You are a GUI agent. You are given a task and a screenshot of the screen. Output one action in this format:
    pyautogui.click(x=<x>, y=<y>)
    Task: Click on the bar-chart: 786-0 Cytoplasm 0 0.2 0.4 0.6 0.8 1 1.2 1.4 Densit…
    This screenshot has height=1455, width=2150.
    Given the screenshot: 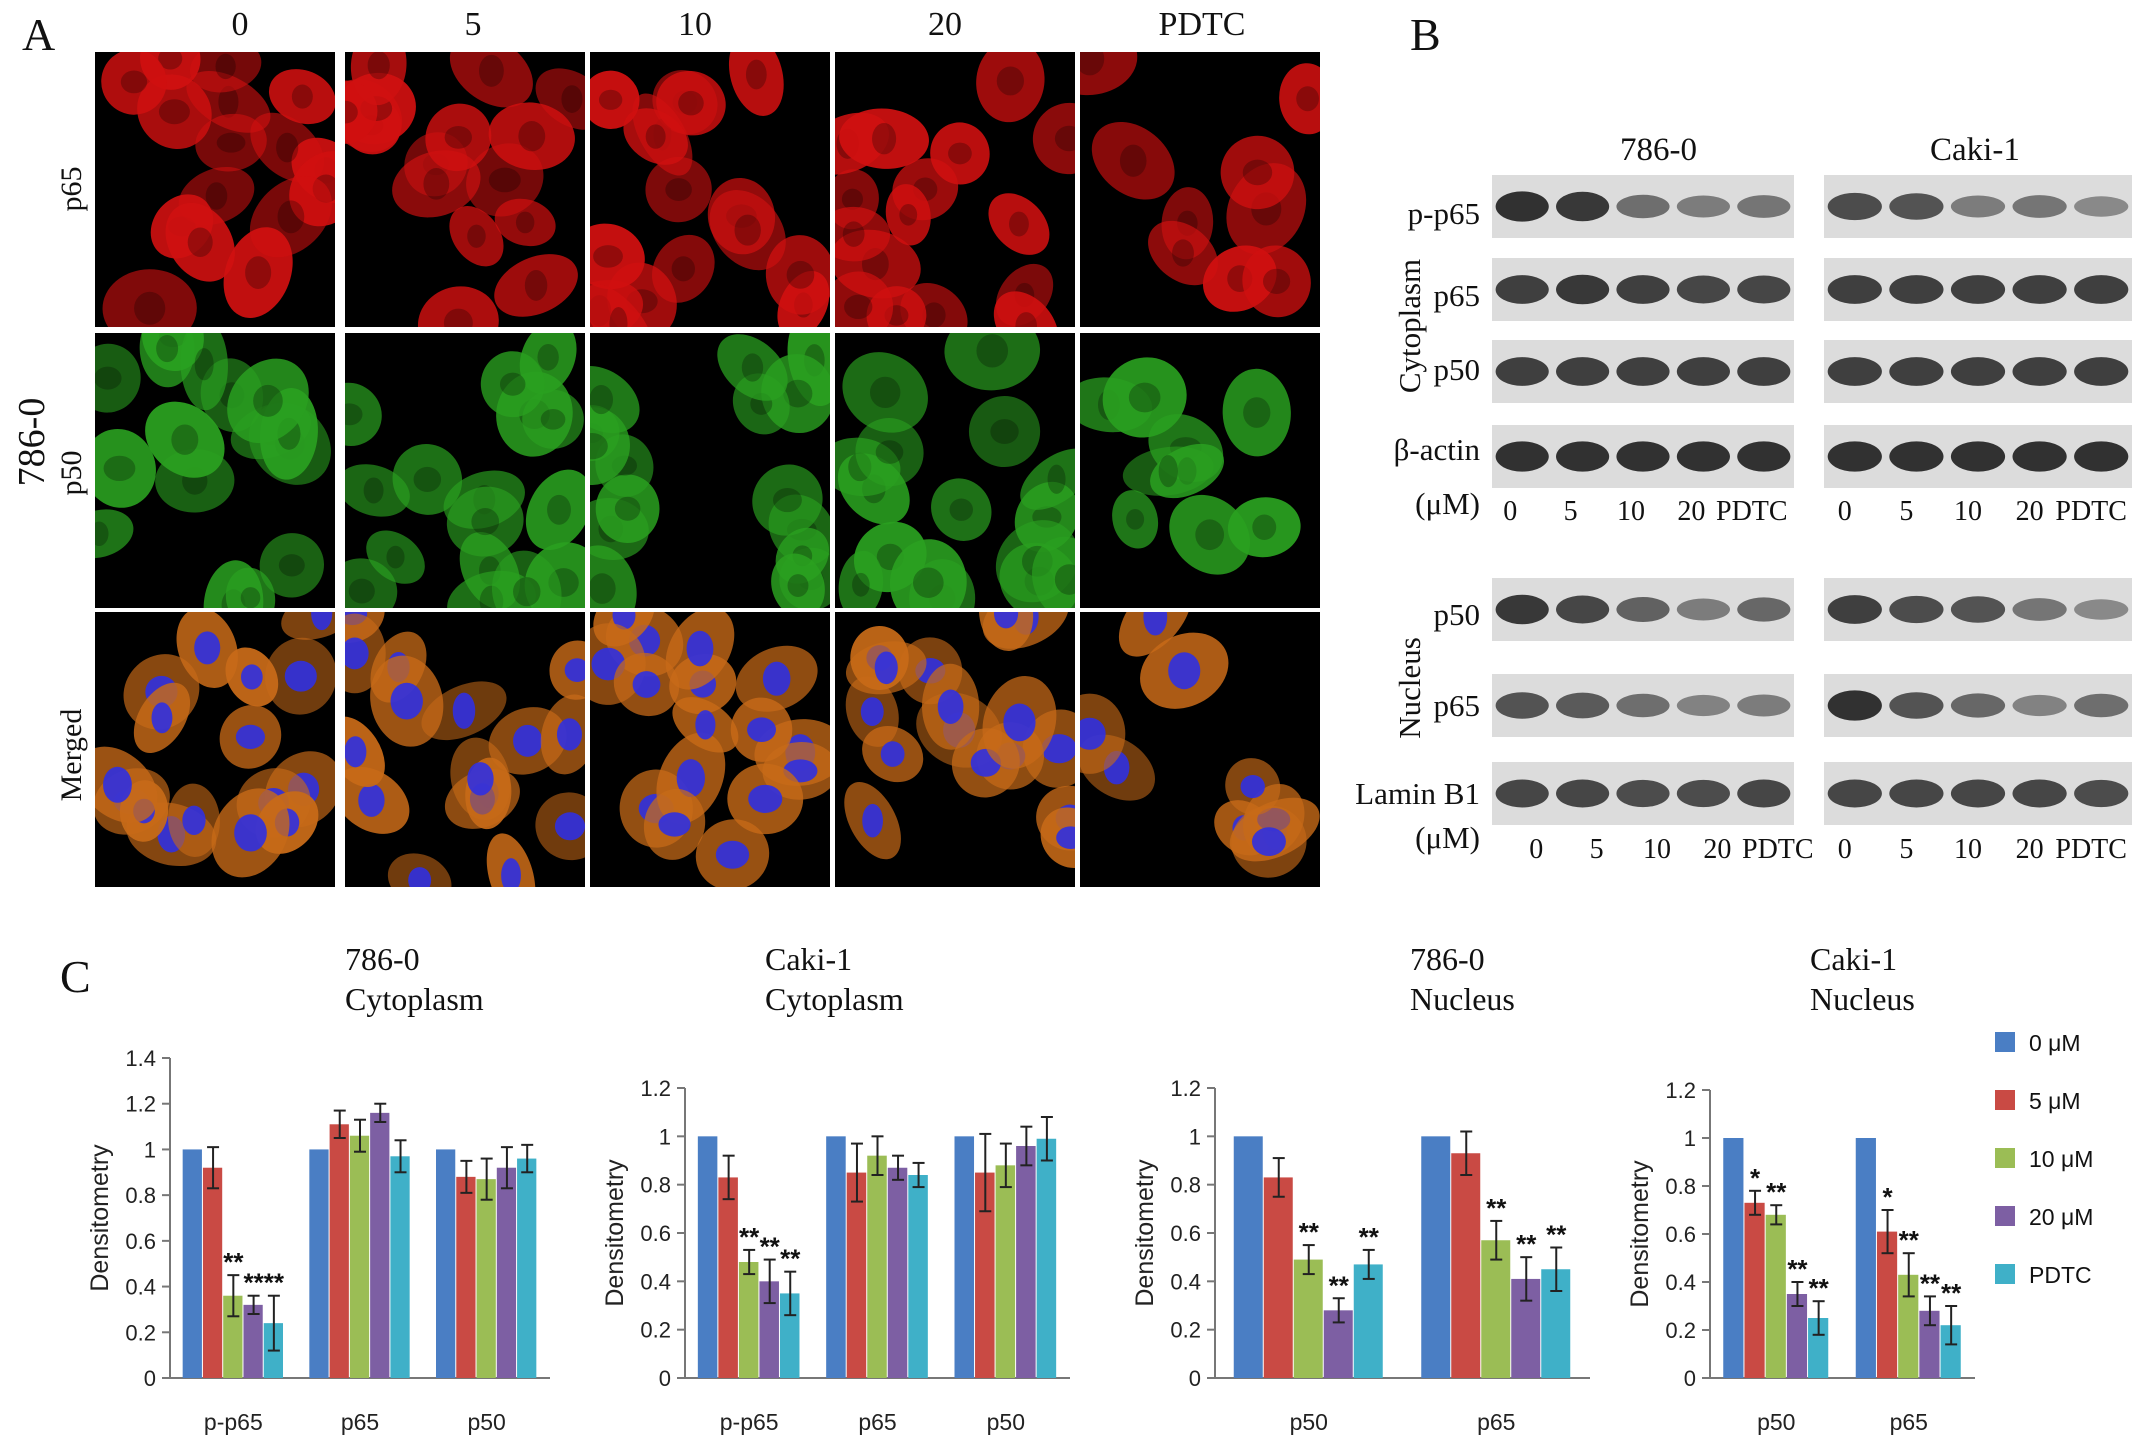 What is the action you would take?
    pyautogui.click(x=318, y=1188)
    